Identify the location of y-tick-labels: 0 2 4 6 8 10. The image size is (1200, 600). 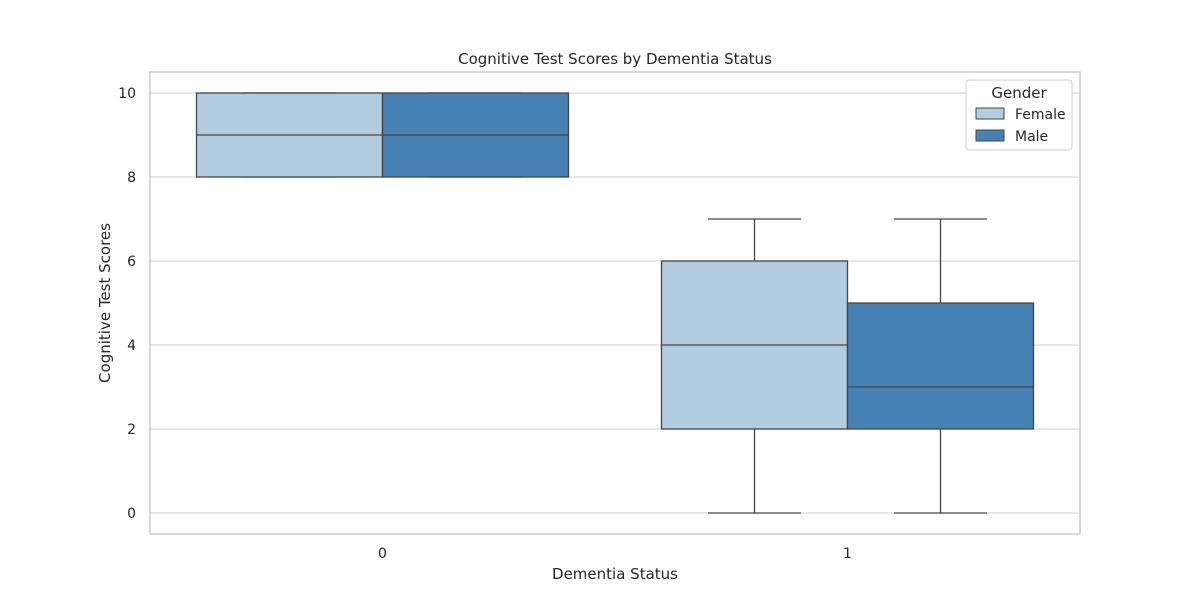
(127, 304).